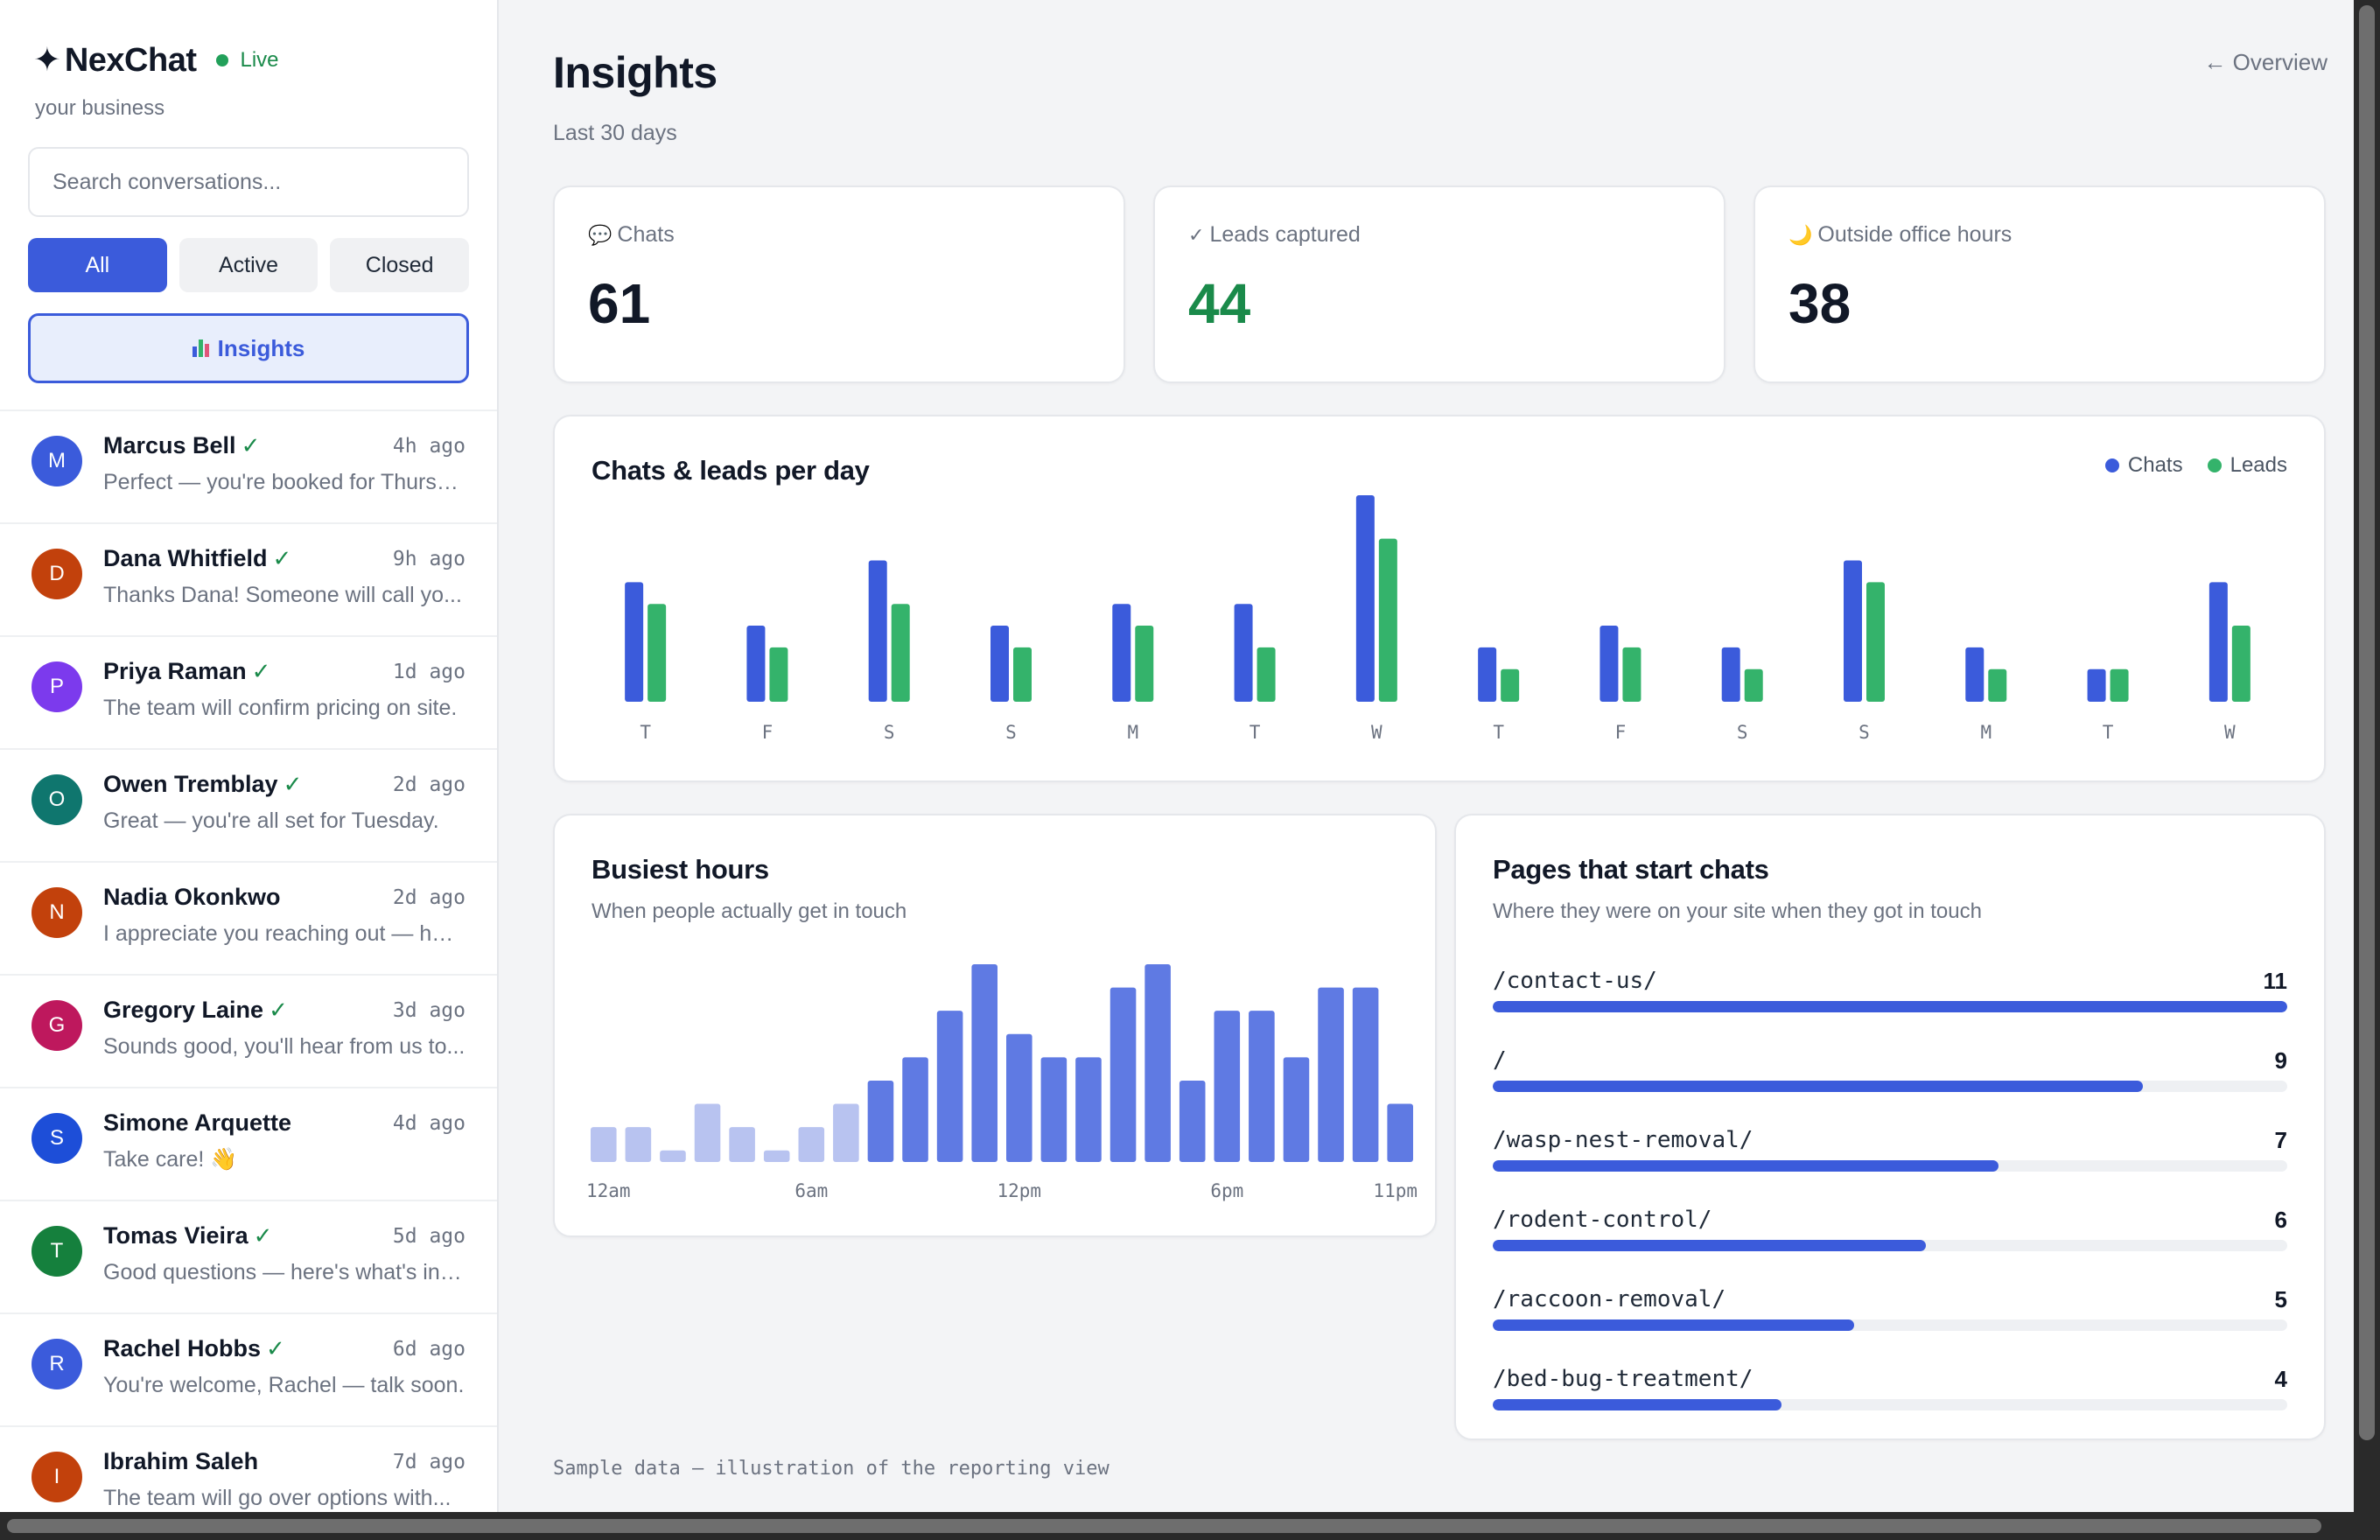  What do you see at coordinates (197, 1123) in the screenshot?
I see `conversation-name: Simone Arquette` at bounding box center [197, 1123].